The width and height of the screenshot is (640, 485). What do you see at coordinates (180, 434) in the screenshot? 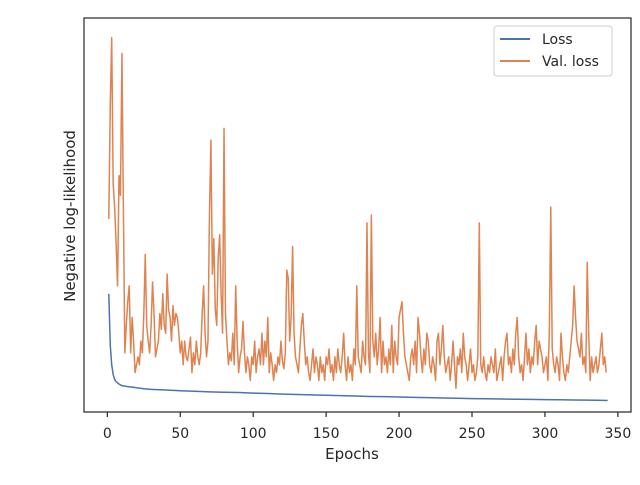
I see `x-tick-label: 50` at bounding box center [180, 434].